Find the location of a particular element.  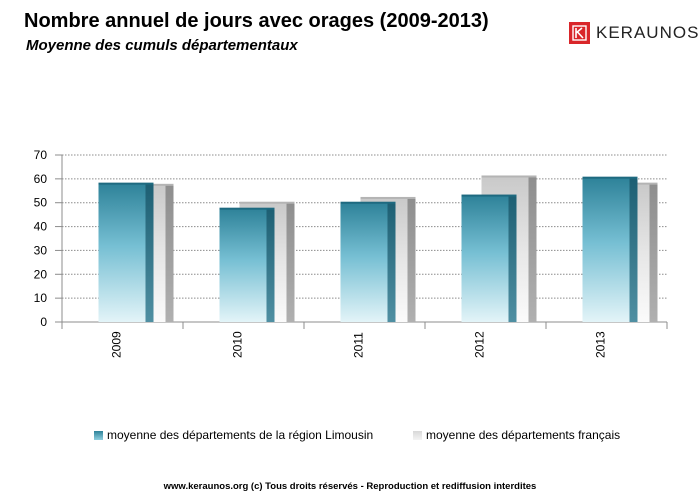

y-tick-label: 0 is located at coordinates (43, 322).